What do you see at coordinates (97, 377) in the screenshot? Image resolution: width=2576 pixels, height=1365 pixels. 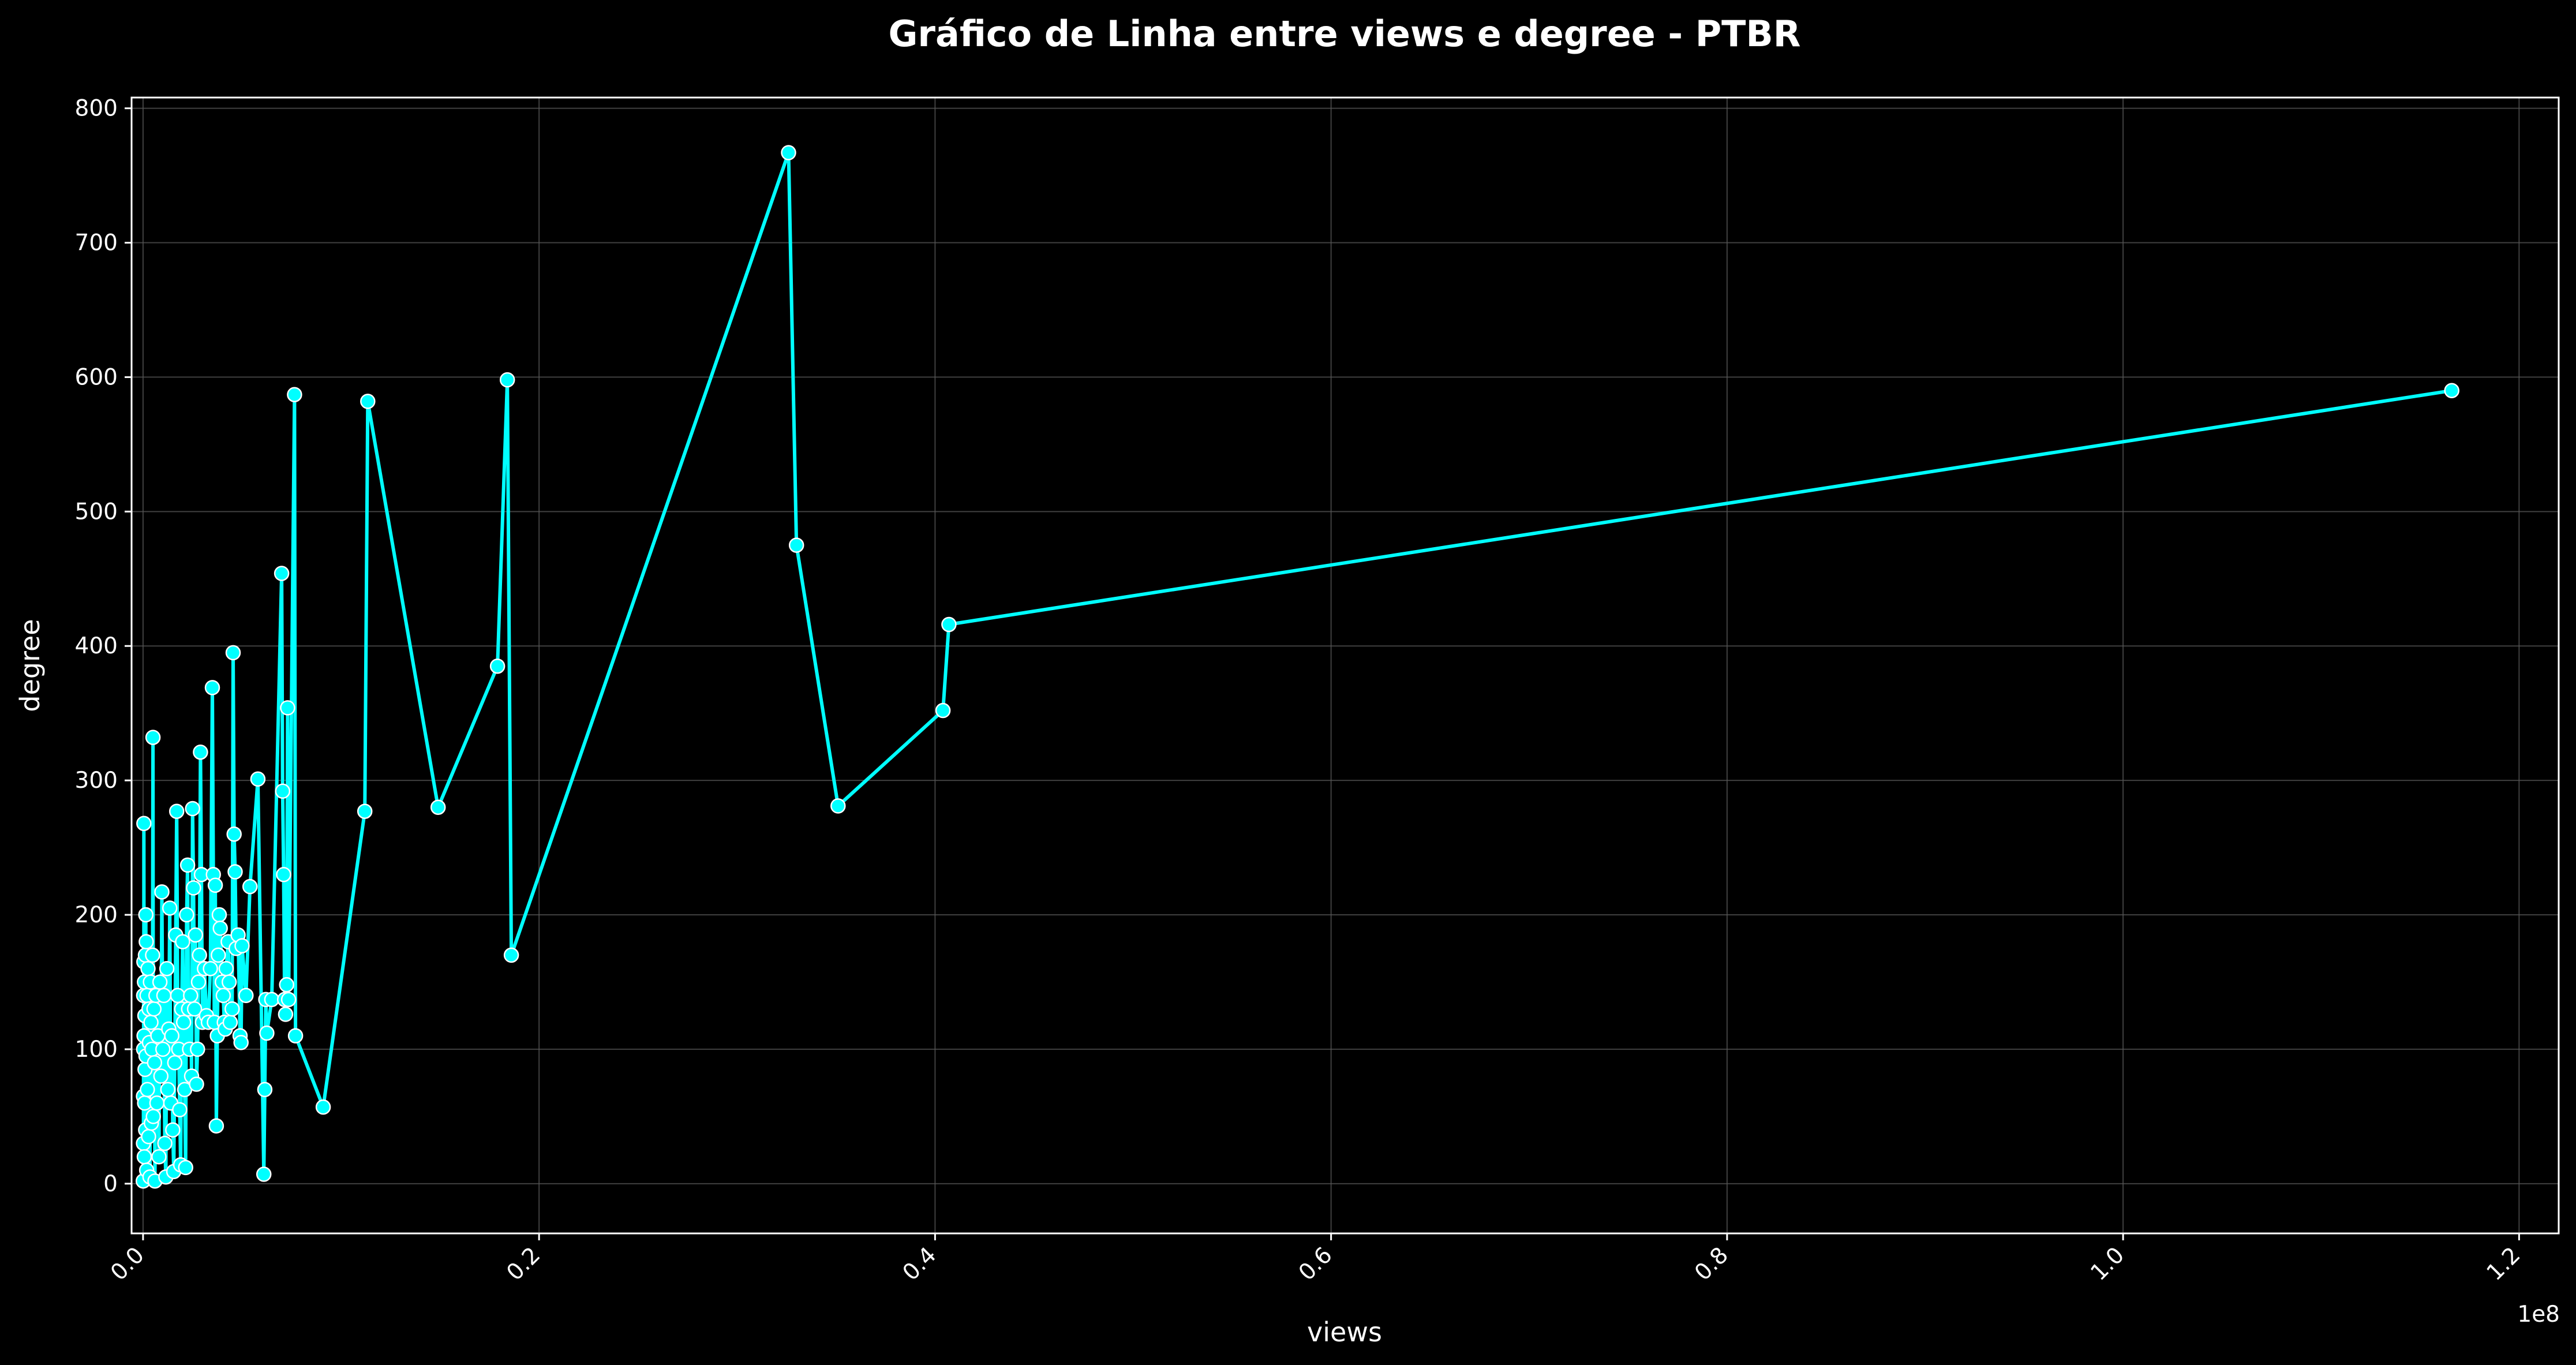 I see `y-tick-label: 600` at bounding box center [97, 377].